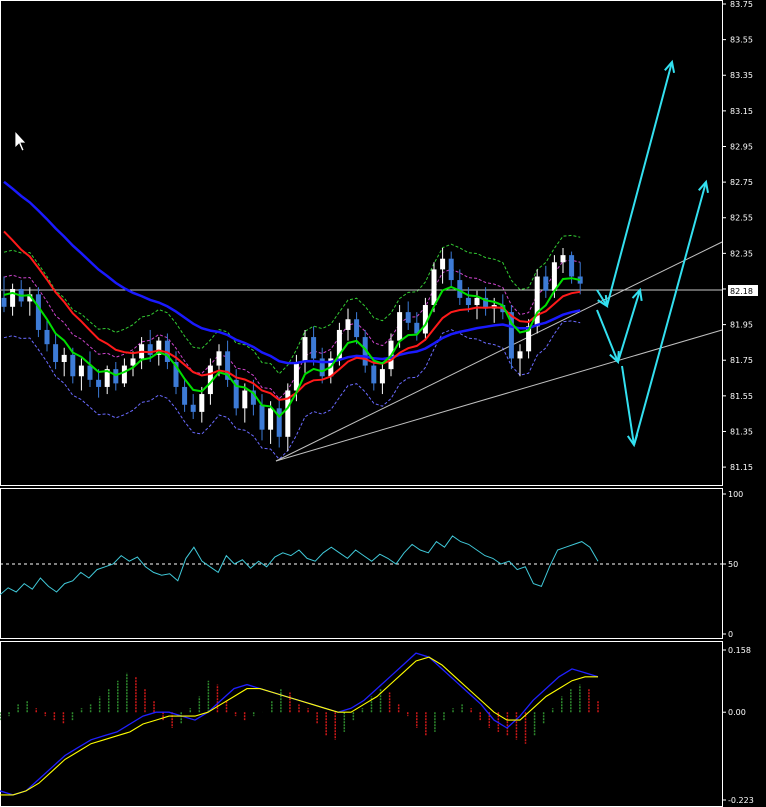  I want to click on macd-axis: 0.158 0.00 -0.223, so click(738, 725).